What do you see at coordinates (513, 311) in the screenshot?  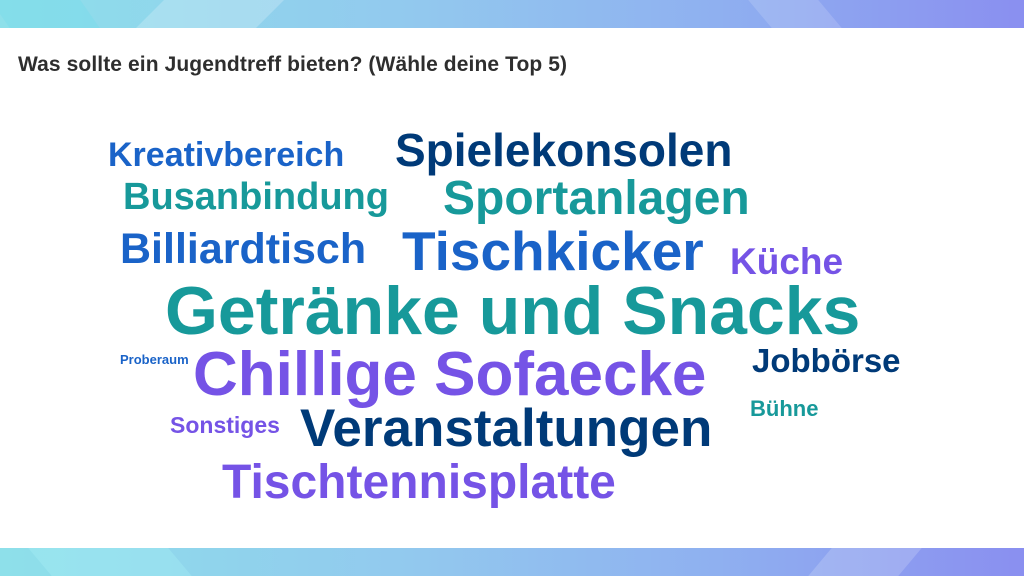 I see `word-getraenke-und-snacks: Getränke und Snacks` at bounding box center [513, 311].